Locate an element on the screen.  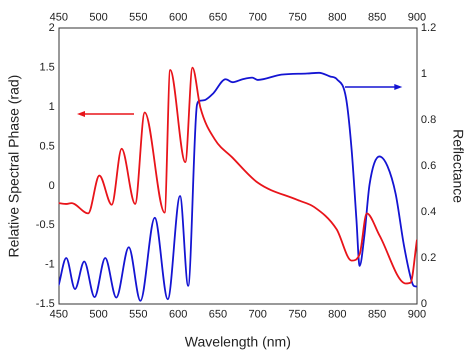
x2-tick-label: 550 is located at coordinates (138, 18).